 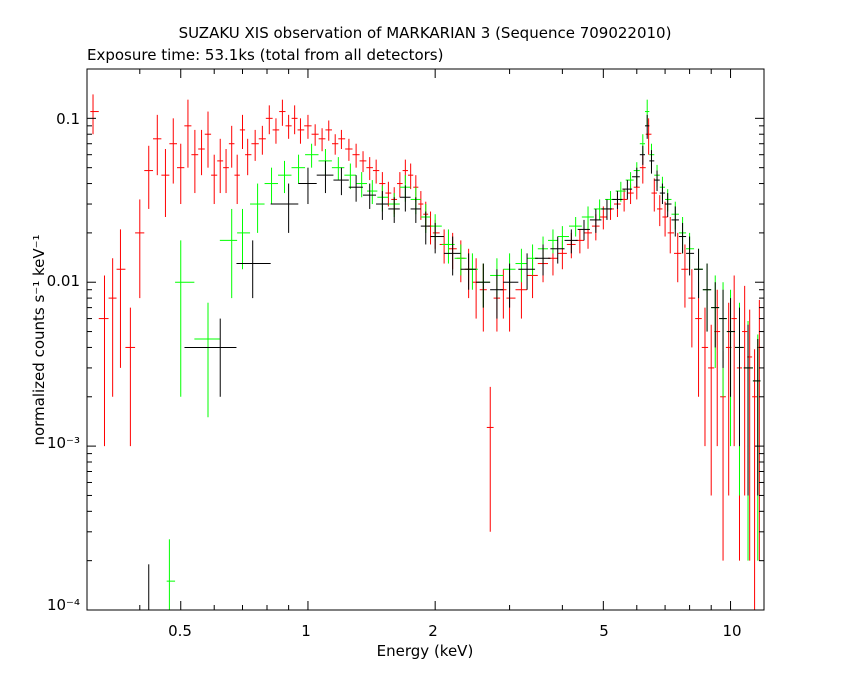 What do you see at coordinates (180, 631) in the screenshot?
I see `x-tick-label: 0.5` at bounding box center [180, 631].